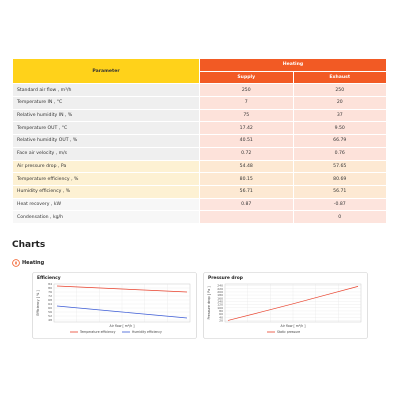 This screenshot has width=400, height=400. Describe the element at coordinates (147, 332) in the screenshot. I see `legend-label: Humidity efficiency` at that location.